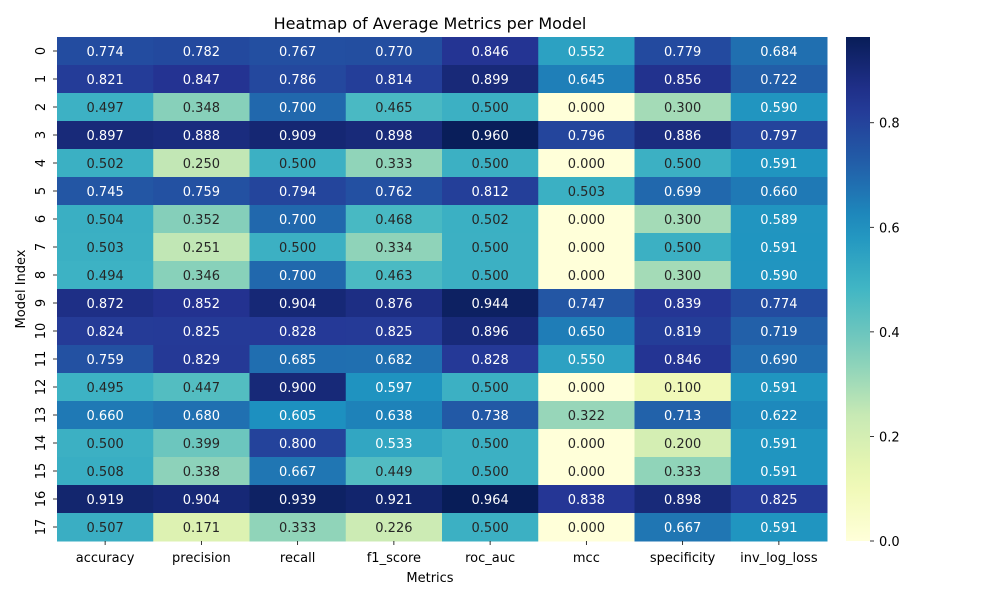  Describe the element at coordinates (105, 558) in the screenshot. I see `x-tick-label: accuracy` at that location.